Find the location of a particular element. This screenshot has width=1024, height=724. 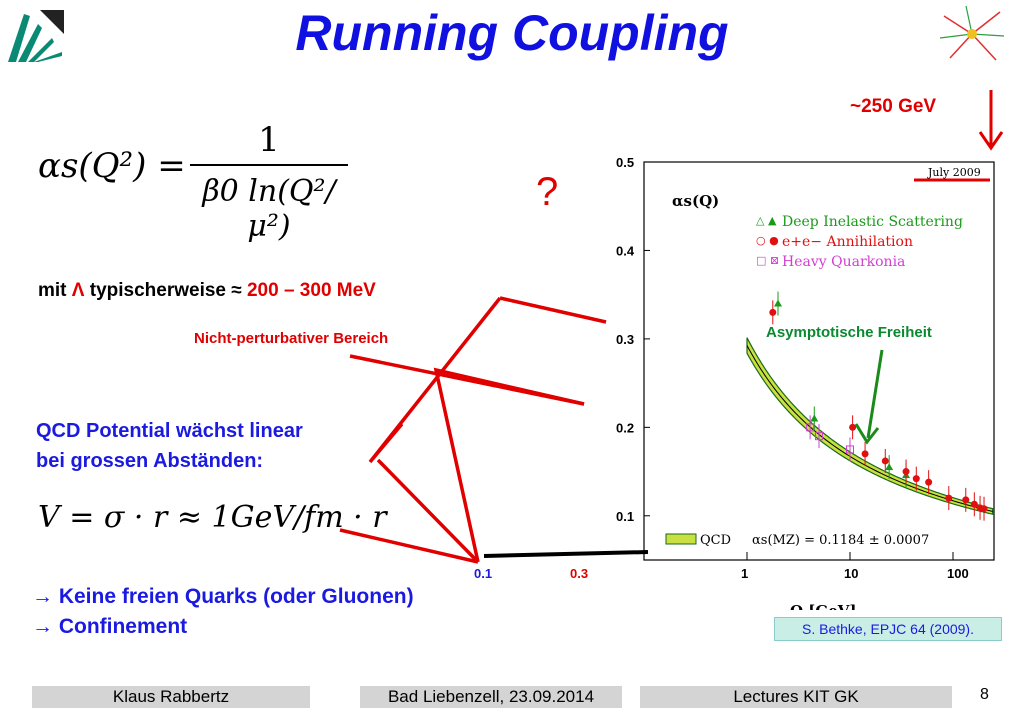

mz-label: αs(MZ) = 0.1184 ± 0.0007 is located at coordinates (840, 540).